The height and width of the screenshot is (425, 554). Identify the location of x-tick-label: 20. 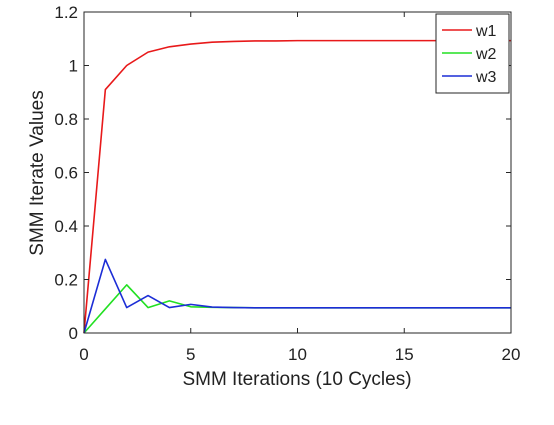
(511, 354).